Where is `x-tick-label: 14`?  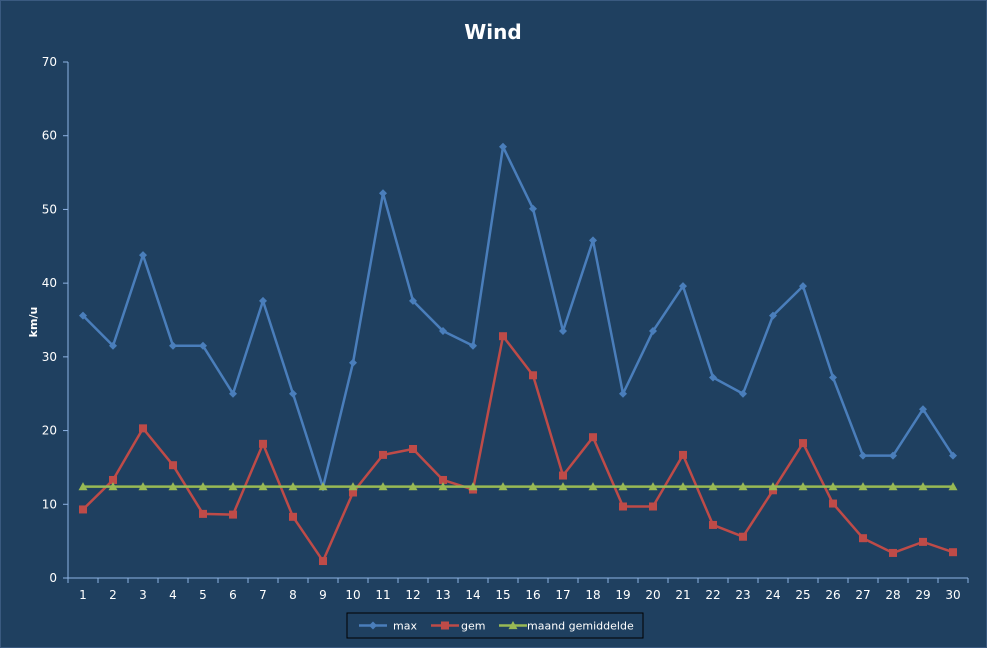
x-tick-label: 14 is located at coordinates (472, 595).